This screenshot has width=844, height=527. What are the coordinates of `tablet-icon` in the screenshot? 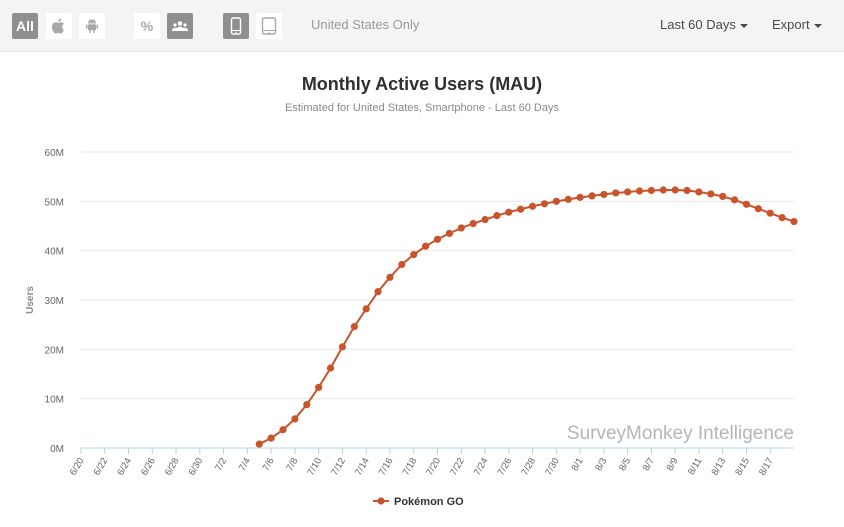 It's located at (269, 26).